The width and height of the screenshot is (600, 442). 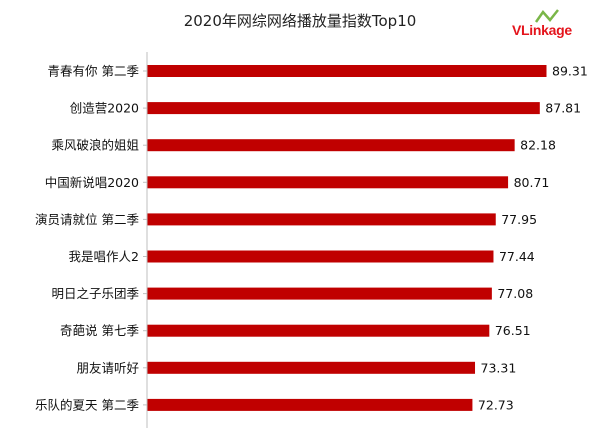 I want to click on value-label: 72.73, so click(x=496, y=404).